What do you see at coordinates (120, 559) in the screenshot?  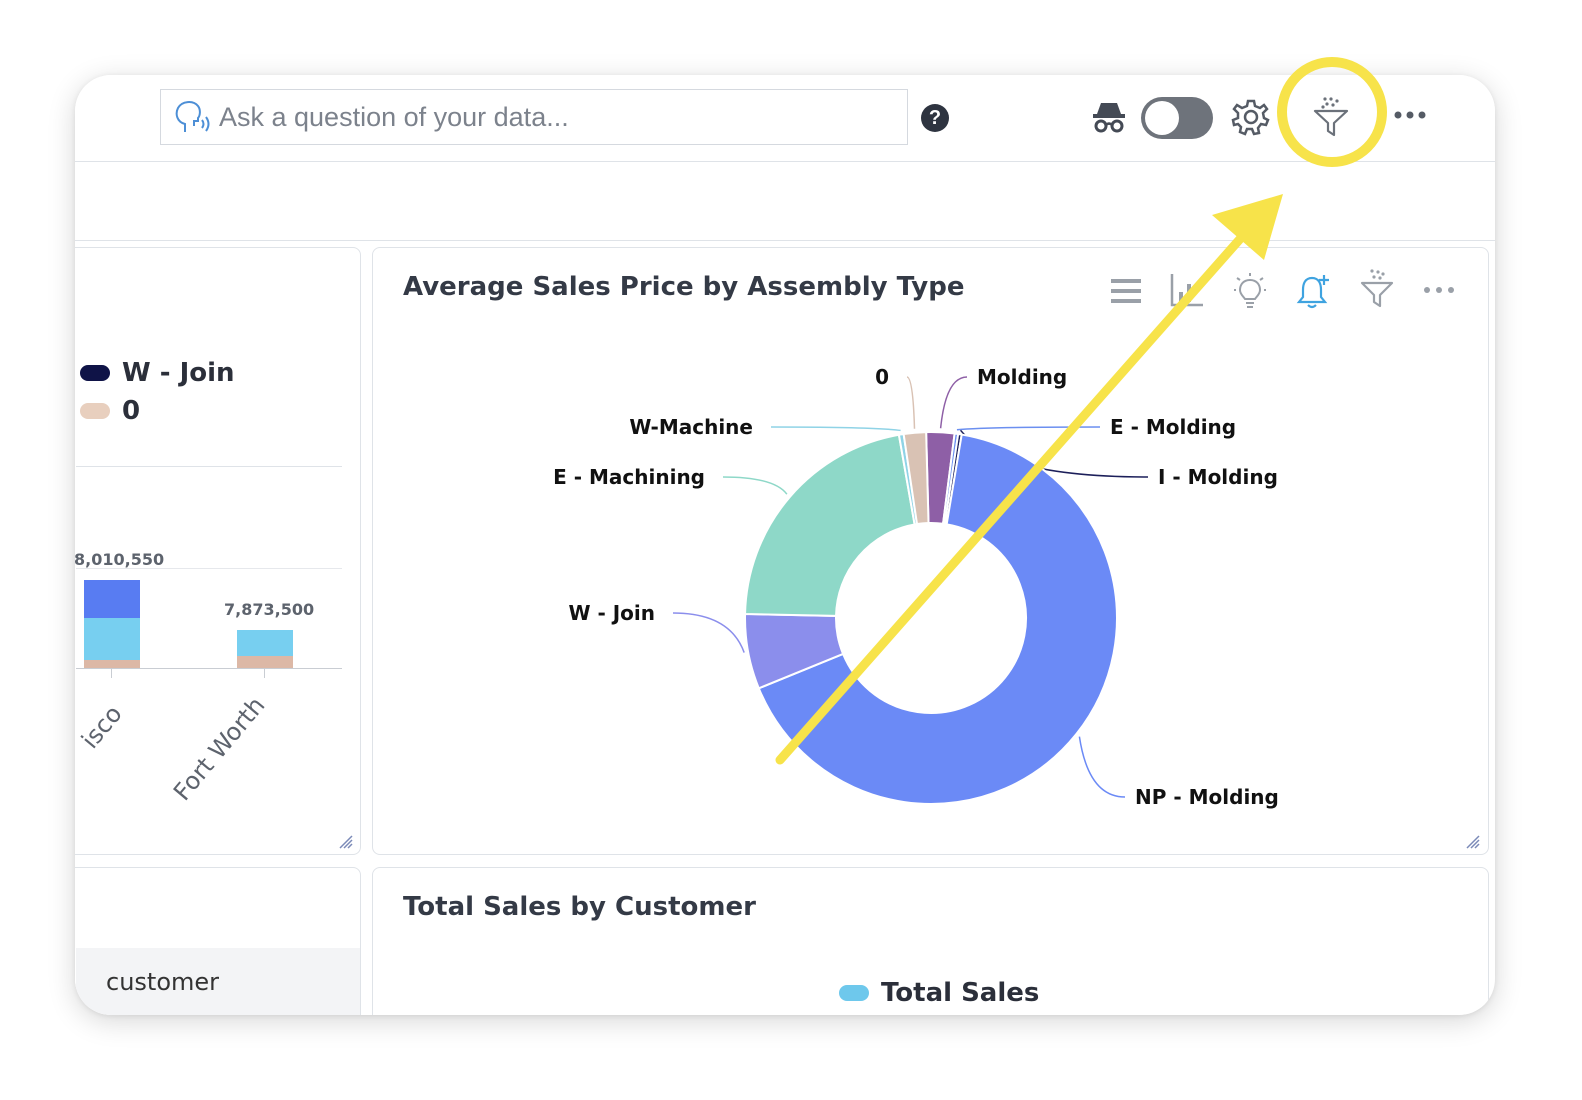 I see `bar-total-label: 8,010,550` at bounding box center [120, 559].